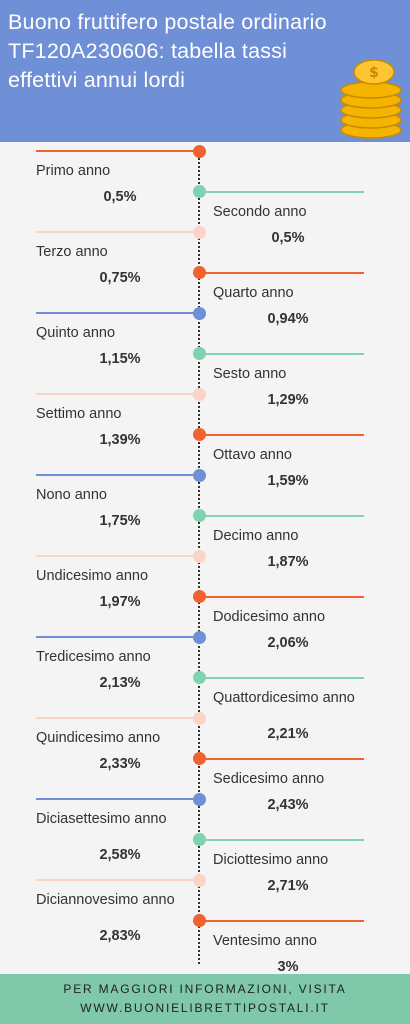 The width and height of the screenshot is (410, 1024). What do you see at coordinates (250, 373) in the screenshot?
I see `year-label: Sesto anno` at bounding box center [250, 373].